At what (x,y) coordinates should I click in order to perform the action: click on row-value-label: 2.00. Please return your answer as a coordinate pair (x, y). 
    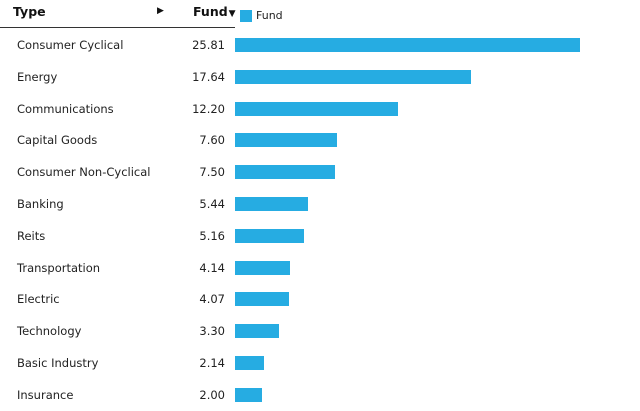
    Looking at the image, I should click on (212, 394).